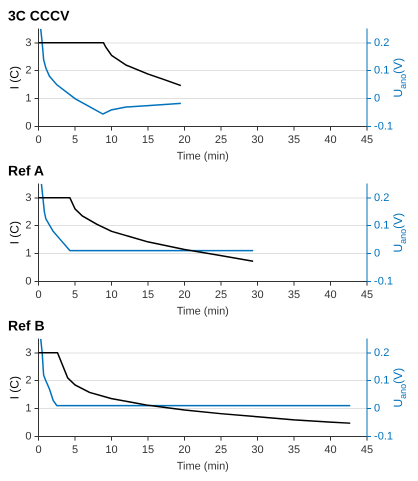 The width and height of the screenshot is (418, 481). Describe the element at coordinates (39, 15) in the screenshot. I see `chart-title: 3C CCCV` at that location.